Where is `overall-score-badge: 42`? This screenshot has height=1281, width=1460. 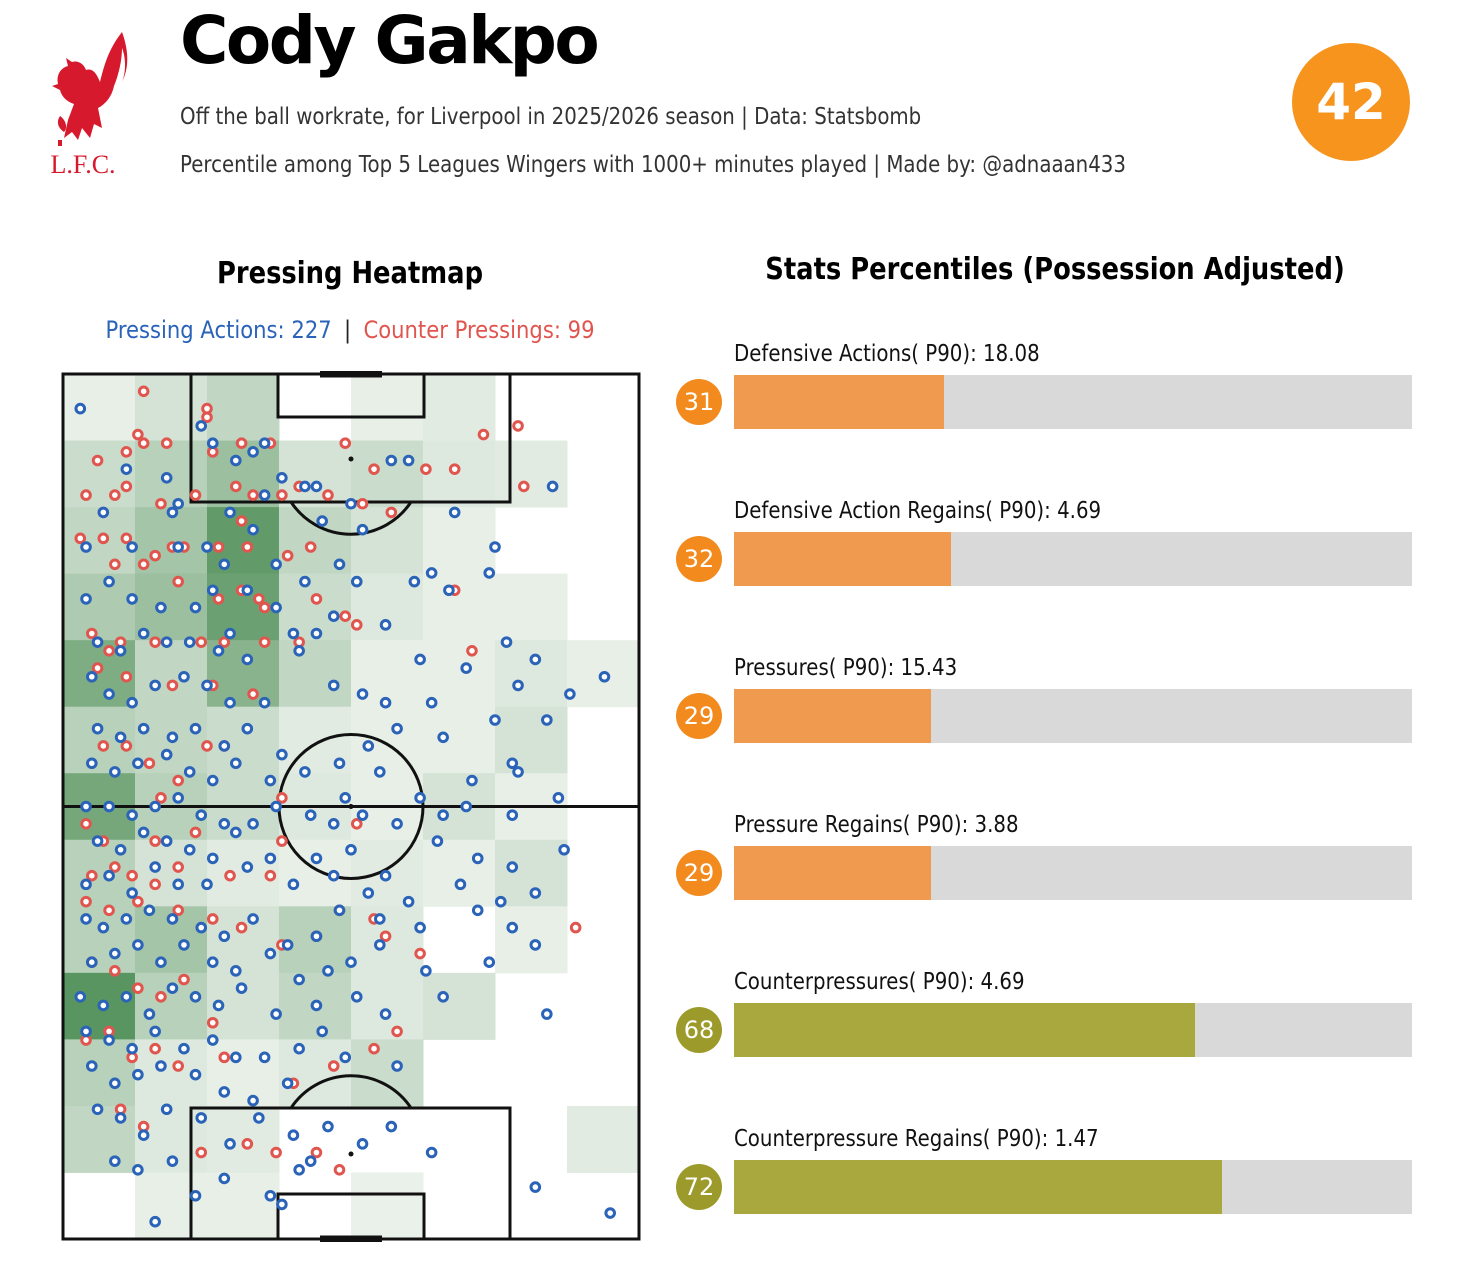
overall-score-badge: 42 is located at coordinates (1351, 102).